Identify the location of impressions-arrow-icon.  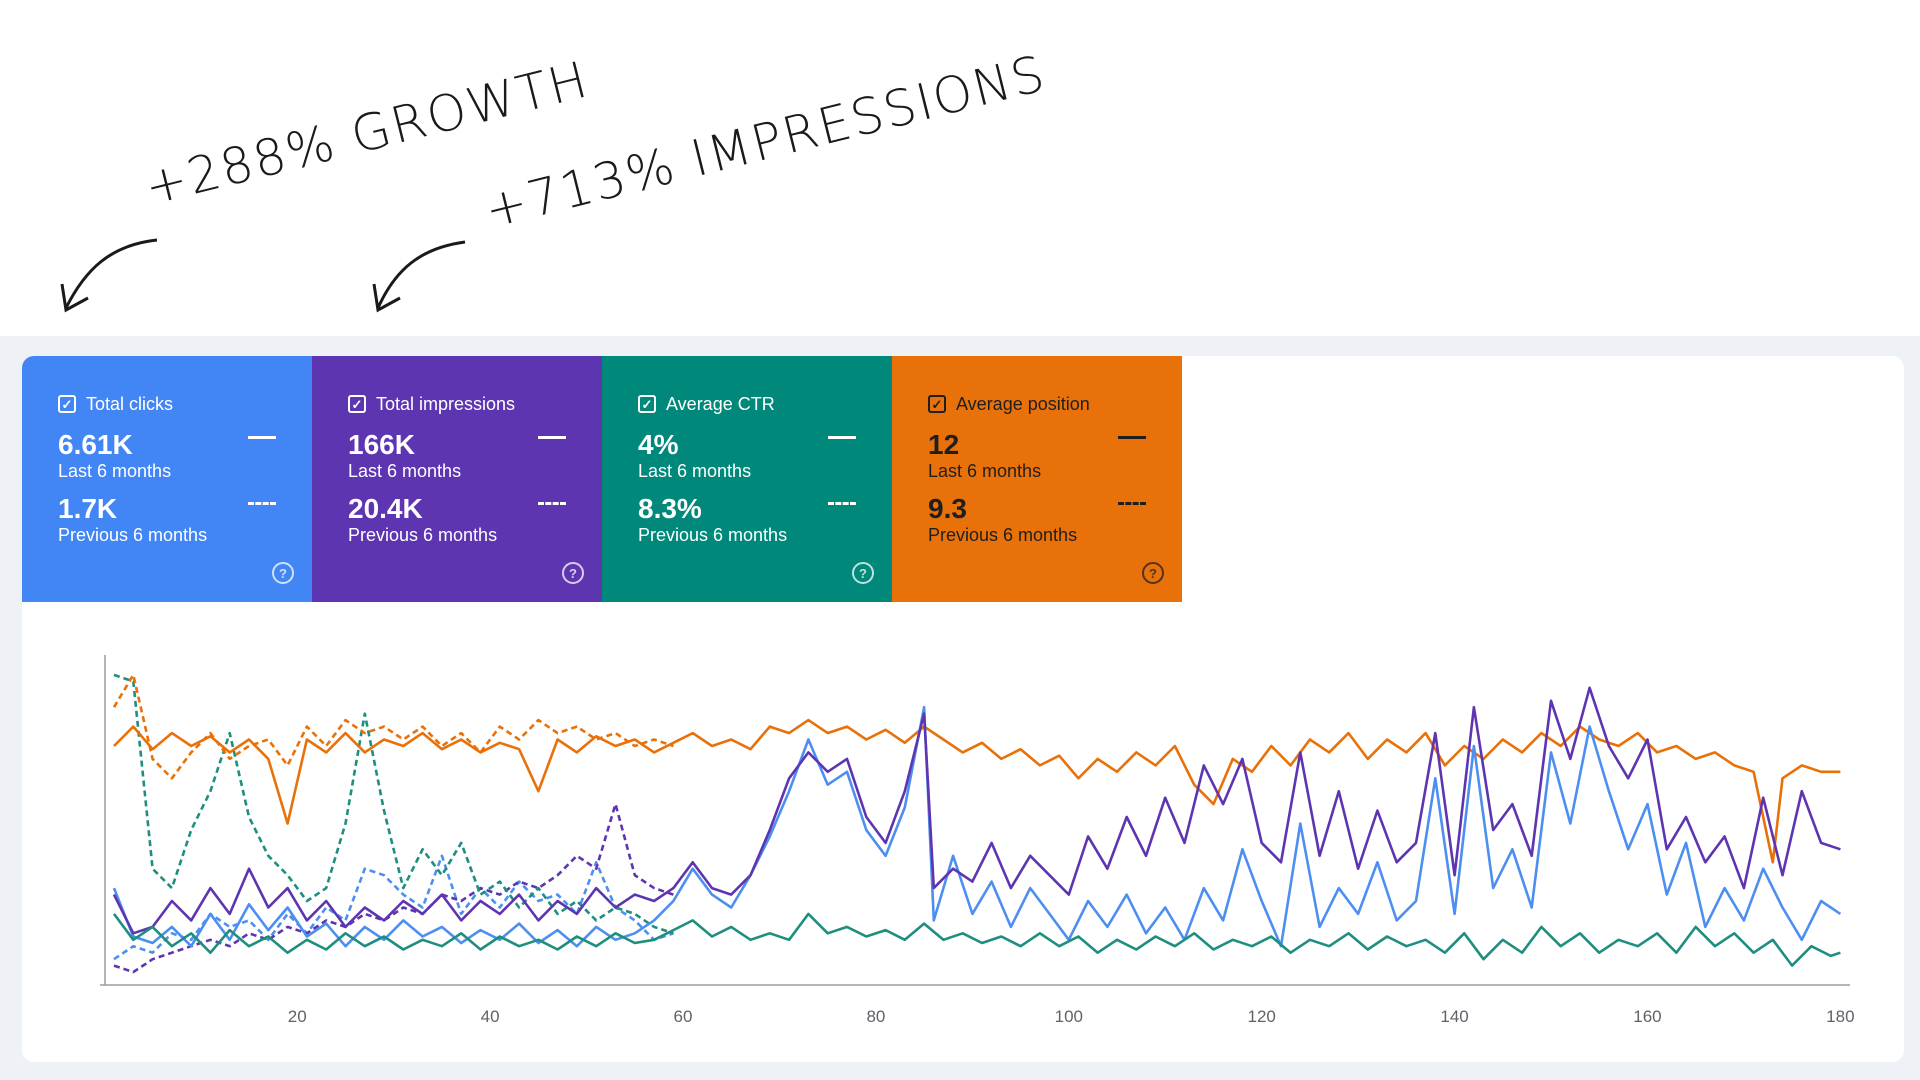
(421, 274).